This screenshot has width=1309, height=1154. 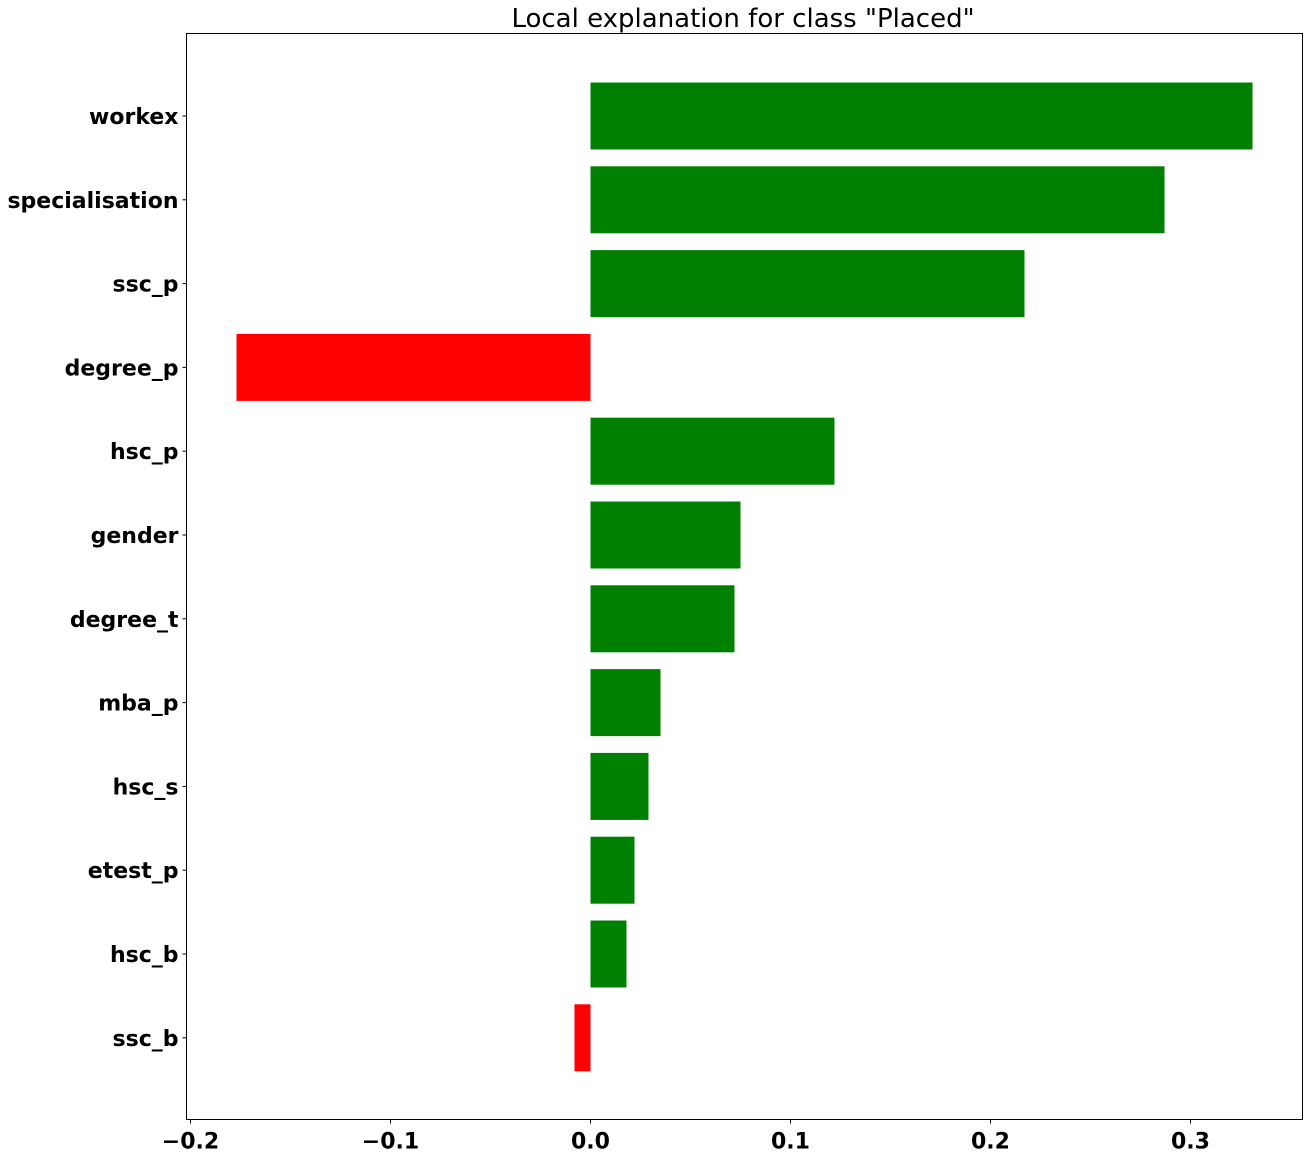 What do you see at coordinates (146, 1039) in the screenshot?
I see `y-tick-label: ssc_b` at bounding box center [146, 1039].